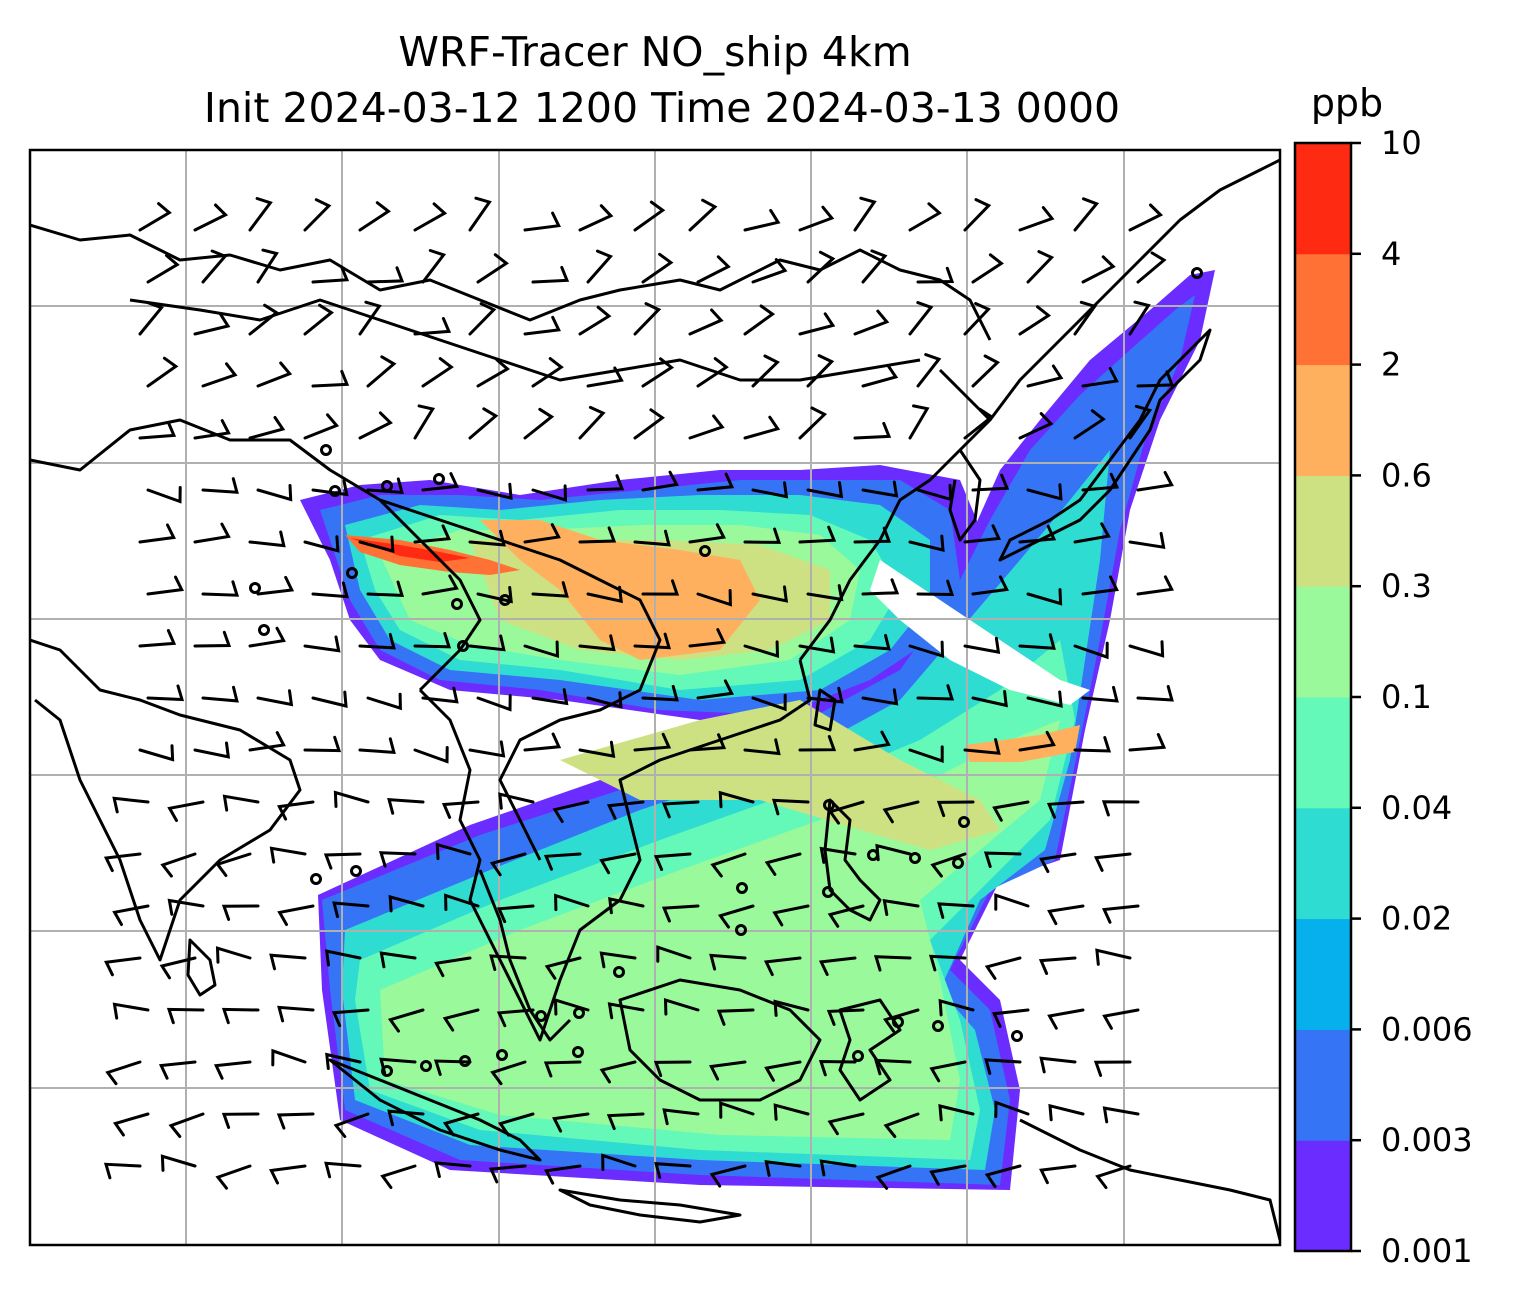 The height and width of the screenshot is (1306, 1528). Describe the element at coordinates (256, 555) in the screenshot. I see `border-himalaya` at that location.